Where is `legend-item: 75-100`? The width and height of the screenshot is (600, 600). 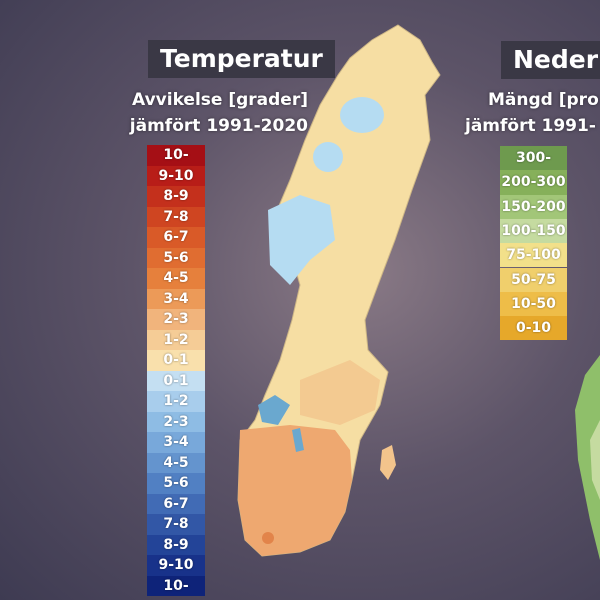
legend-item: 75-100 is located at coordinates (533, 255).